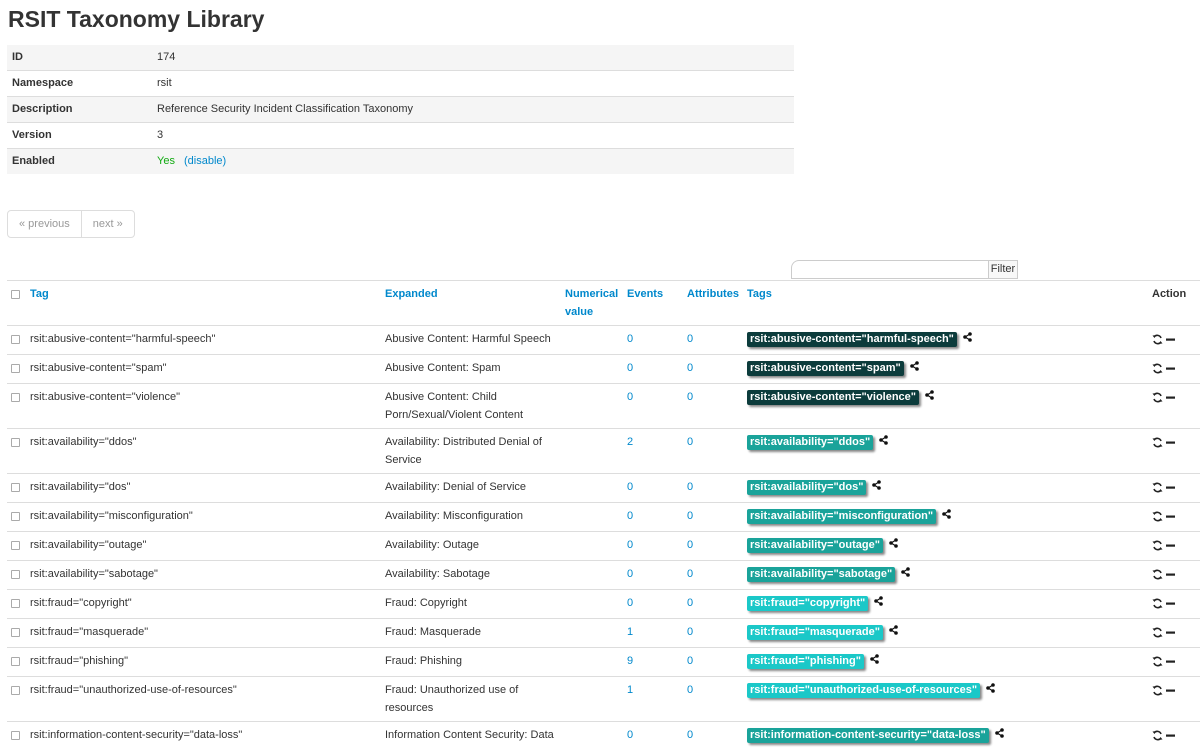 This screenshot has height=750, width=1200. Describe the element at coordinates (15, 294) in the screenshot. I see `select-all-checkbox` at that location.